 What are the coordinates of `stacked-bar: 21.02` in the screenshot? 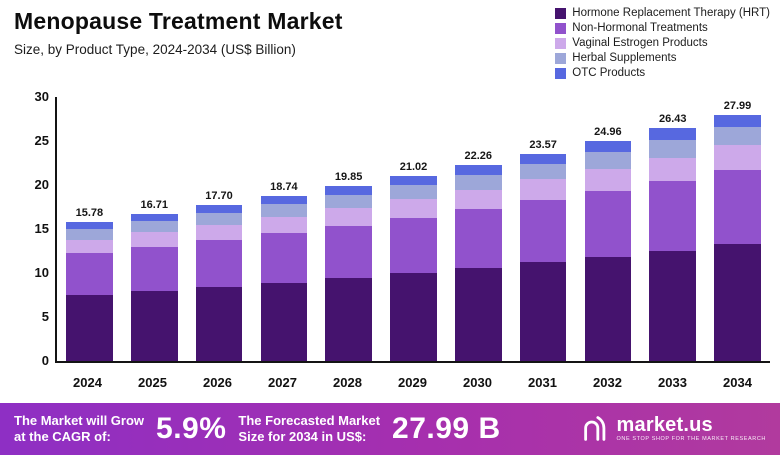 It's located at (413, 229).